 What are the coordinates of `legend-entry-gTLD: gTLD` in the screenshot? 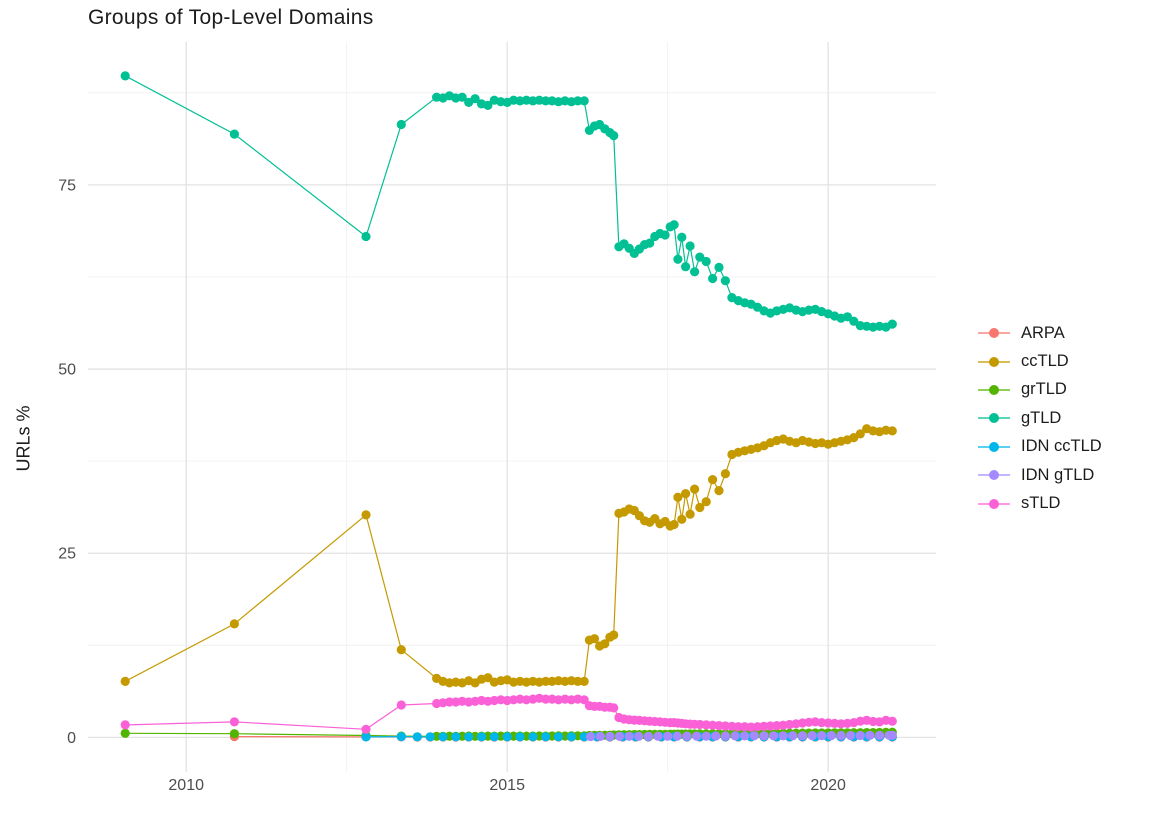 It's located at (1040, 418).